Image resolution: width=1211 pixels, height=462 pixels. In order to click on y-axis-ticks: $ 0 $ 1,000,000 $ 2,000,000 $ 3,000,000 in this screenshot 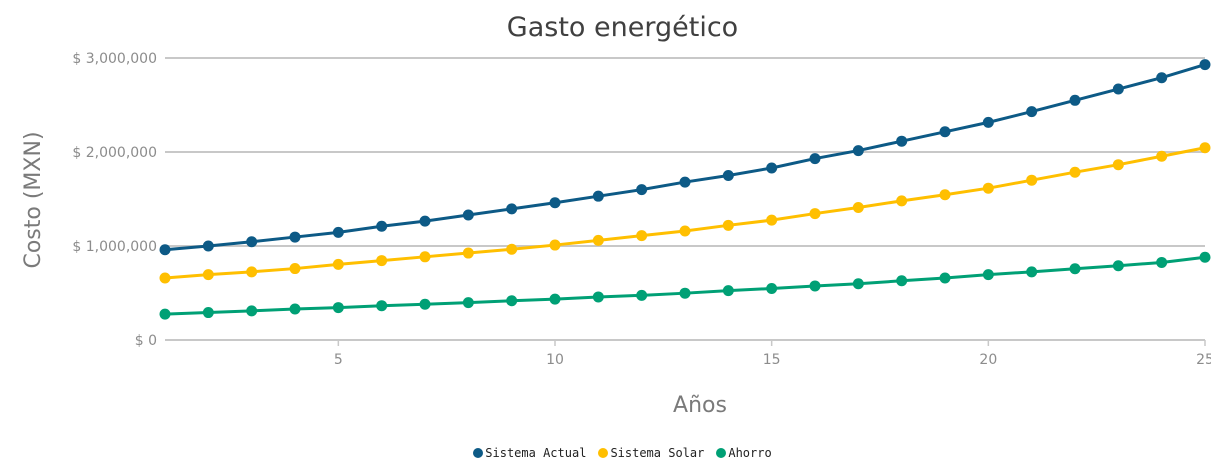, I will do `click(114, 200)`.